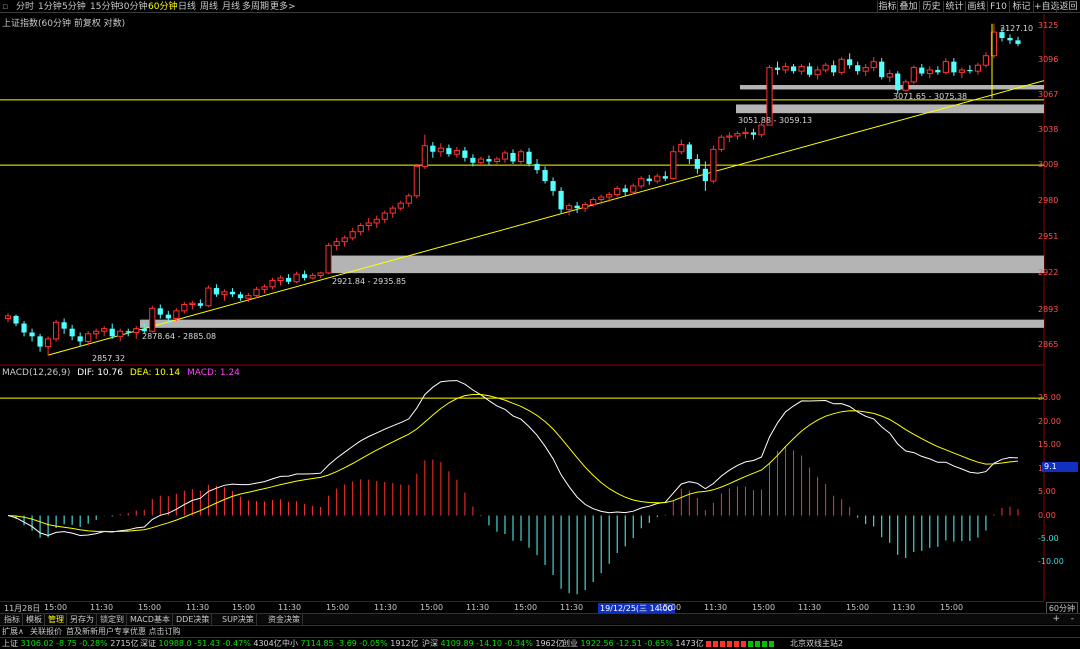 The width and height of the screenshot is (1080, 649). What do you see at coordinates (133, 7) in the screenshot?
I see `period-tab-4: 30分钟` at bounding box center [133, 7].